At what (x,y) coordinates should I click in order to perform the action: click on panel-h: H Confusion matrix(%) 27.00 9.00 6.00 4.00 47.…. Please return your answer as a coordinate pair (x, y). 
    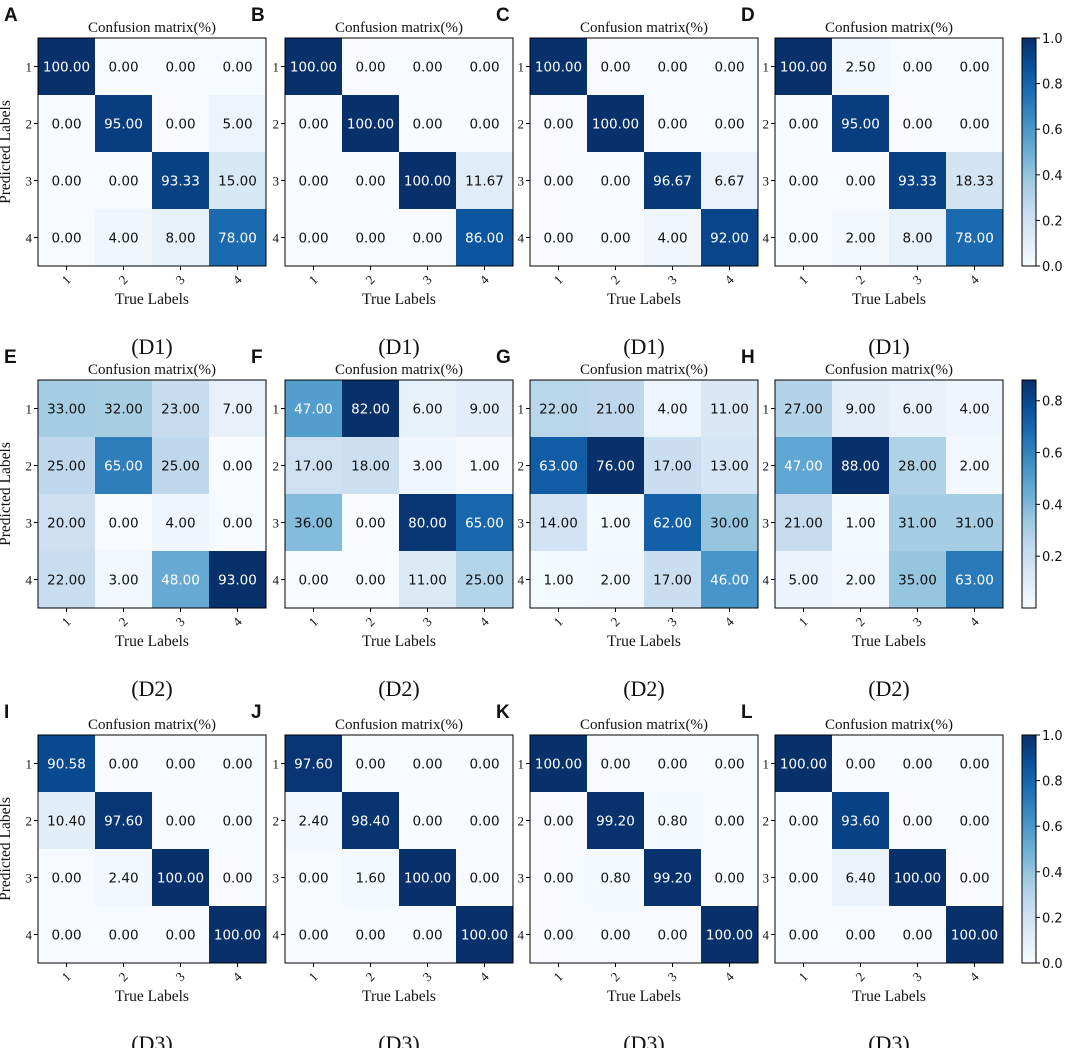
    Looking at the image, I should click on (872, 524).